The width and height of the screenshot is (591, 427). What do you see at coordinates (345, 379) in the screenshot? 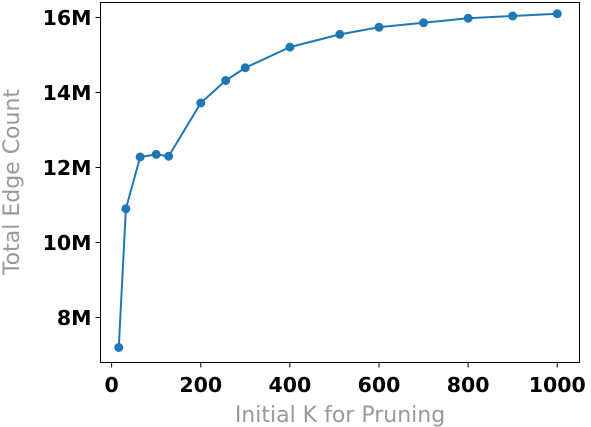
I see `x-axis-ticks: 0 200 400 600 800 1000` at bounding box center [345, 379].